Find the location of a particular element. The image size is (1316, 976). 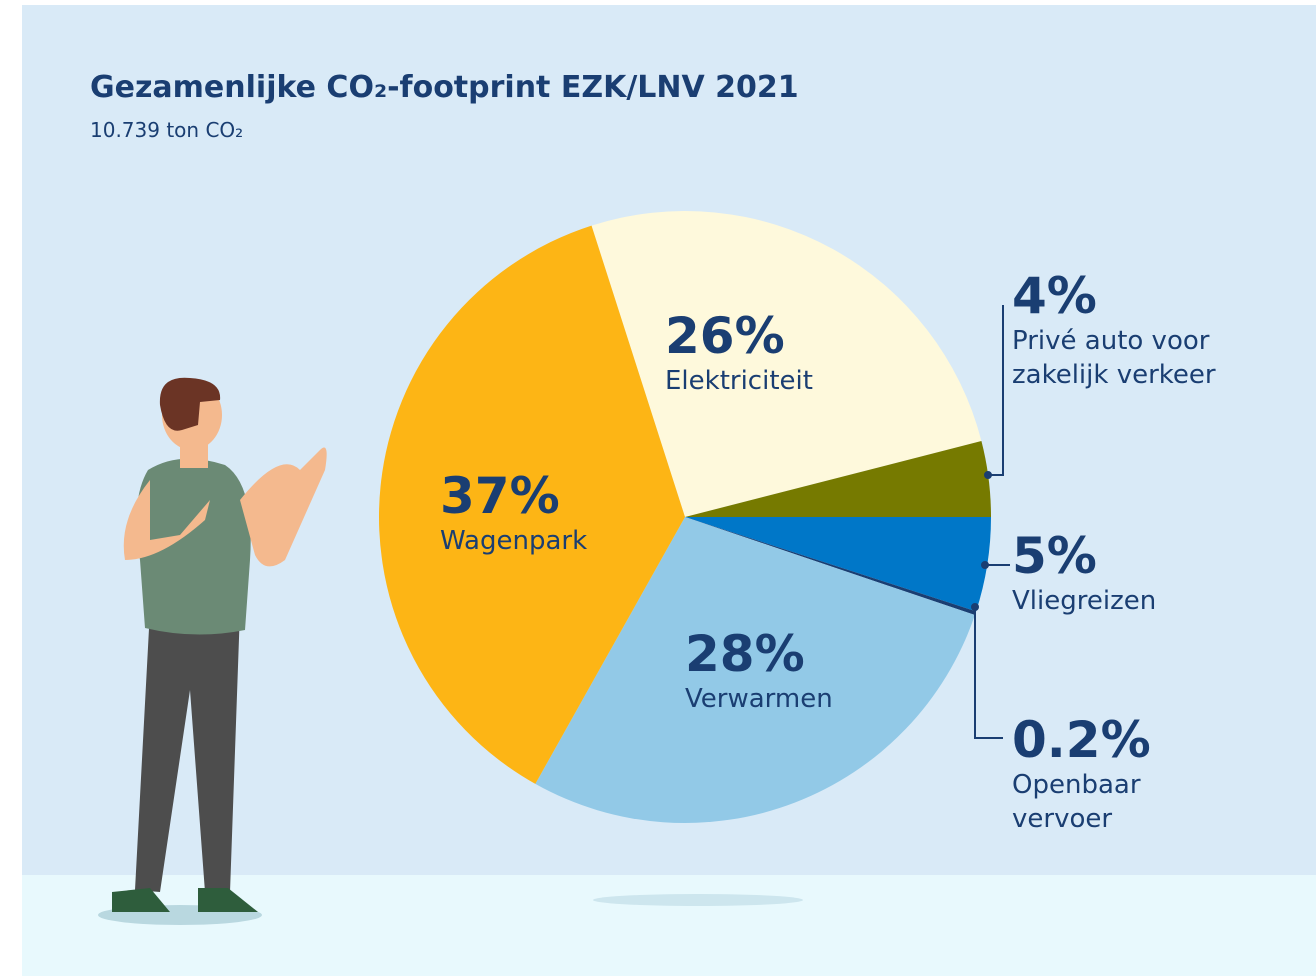

slice-label: 26% Elektriciteit is located at coordinates (815, 353).